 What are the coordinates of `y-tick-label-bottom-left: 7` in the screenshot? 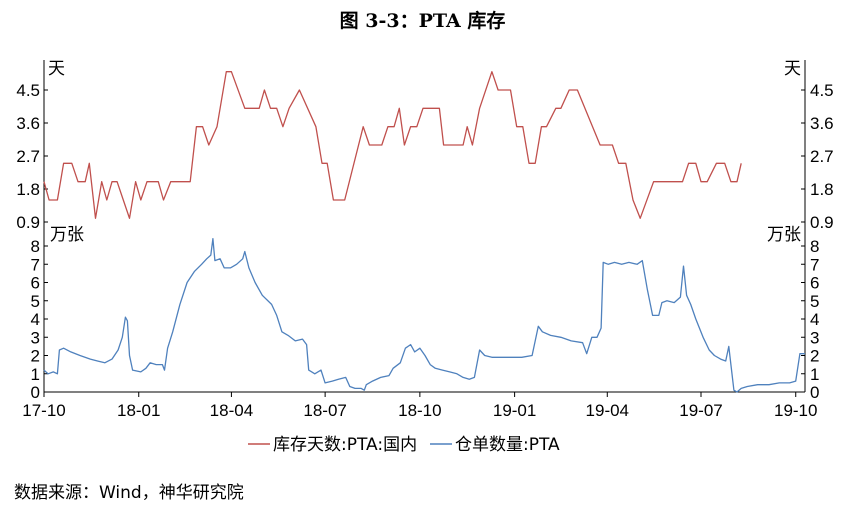 It's located at (35, 264).